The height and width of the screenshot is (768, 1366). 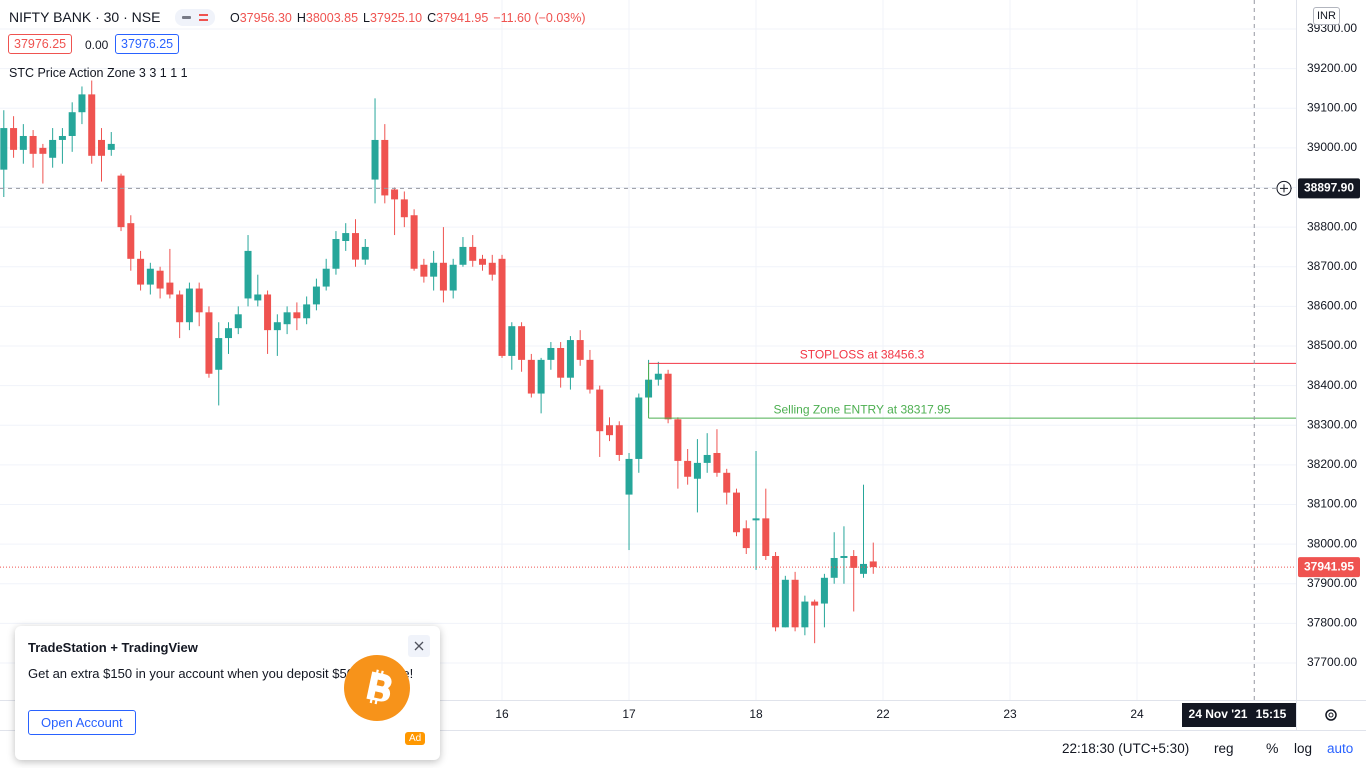 I want to click on x-tick-label: 22, so click(x=883, y=714).